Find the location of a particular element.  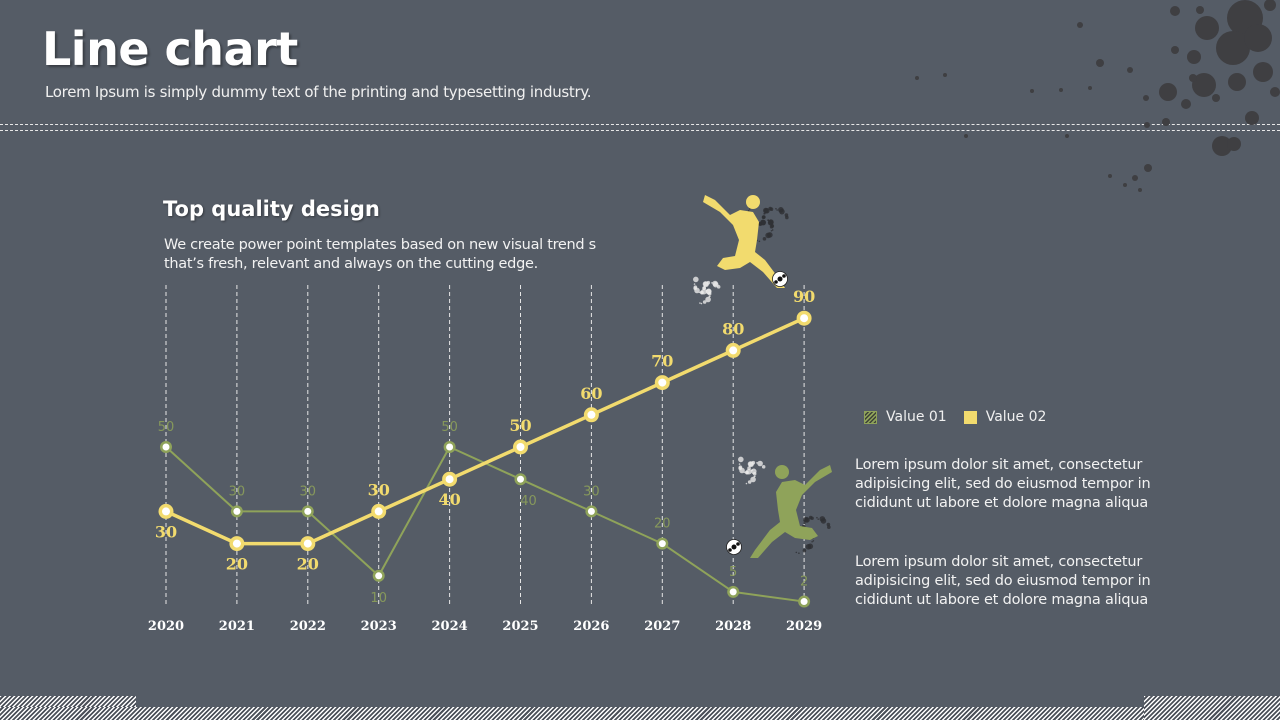

data-label: 10 is located at coordinates (378, 598).